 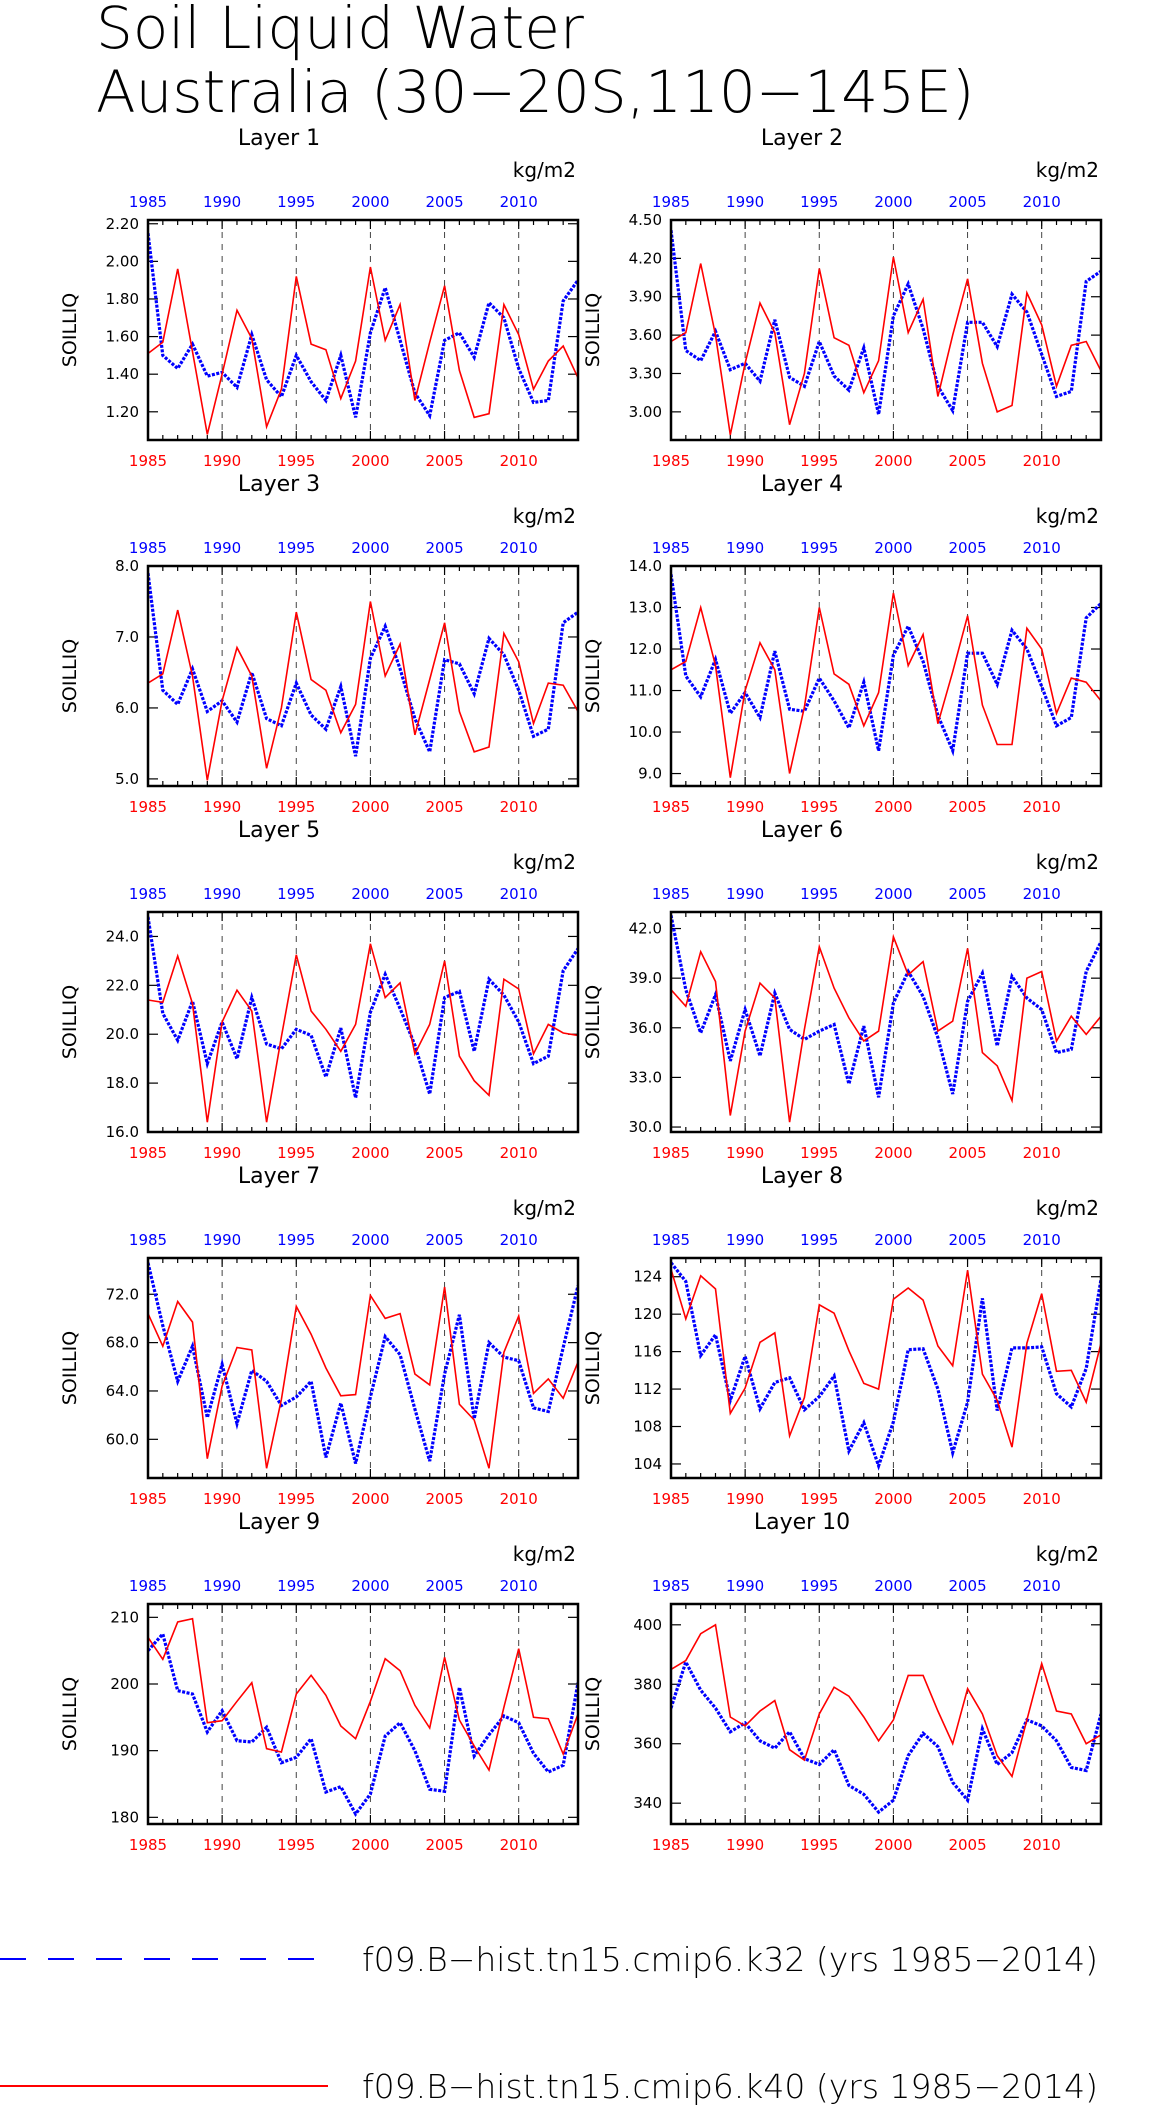 What do you see at coordinates (645, 1127) in the screenshot?
I see `y-tick-label: 30.0` at bounding box center [645, 1127].